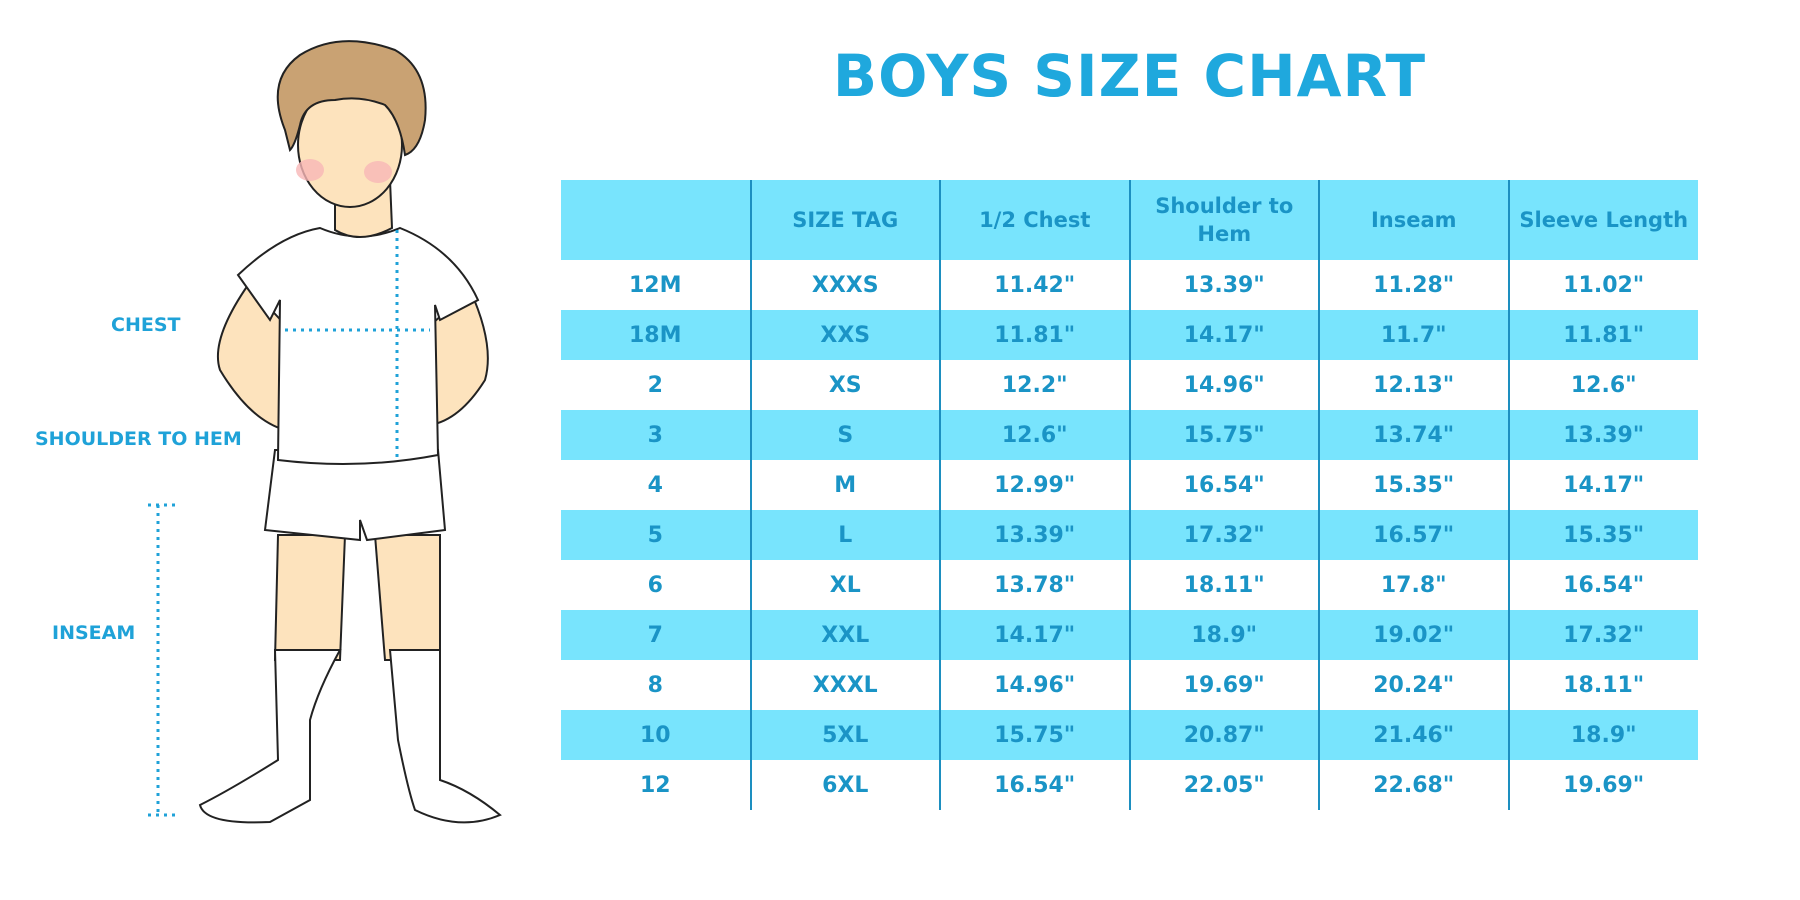 This screenshot has width=1800, height=900. I want to click on table-cell: 18M, so click(656, 335).